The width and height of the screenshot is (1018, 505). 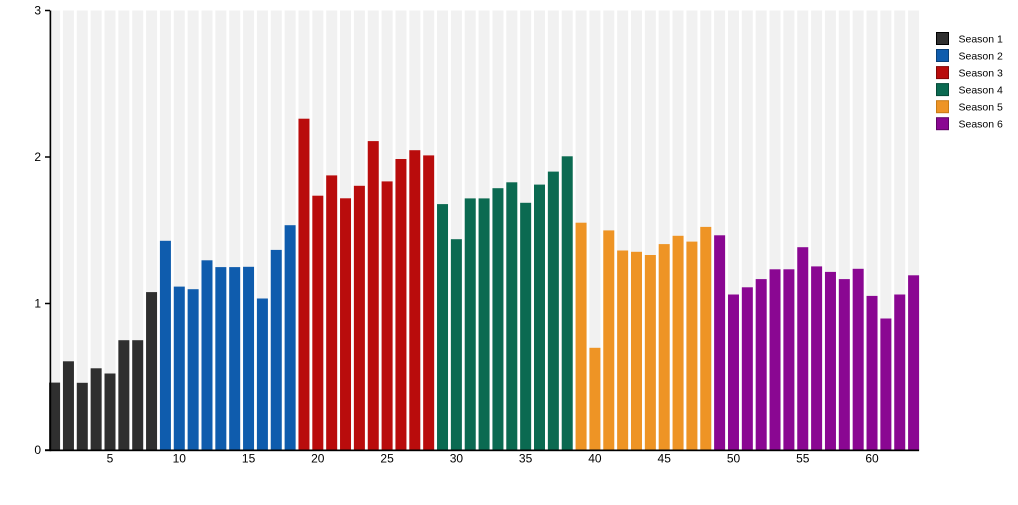 I want to click on svg-text: Season 6, so click(x=981, y=125).